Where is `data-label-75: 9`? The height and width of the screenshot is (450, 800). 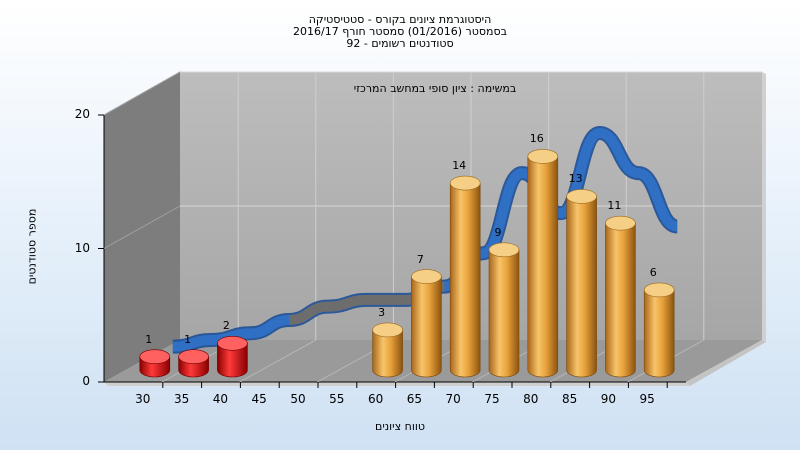
data-label-75: 9 is located at coordinates (498, 232).